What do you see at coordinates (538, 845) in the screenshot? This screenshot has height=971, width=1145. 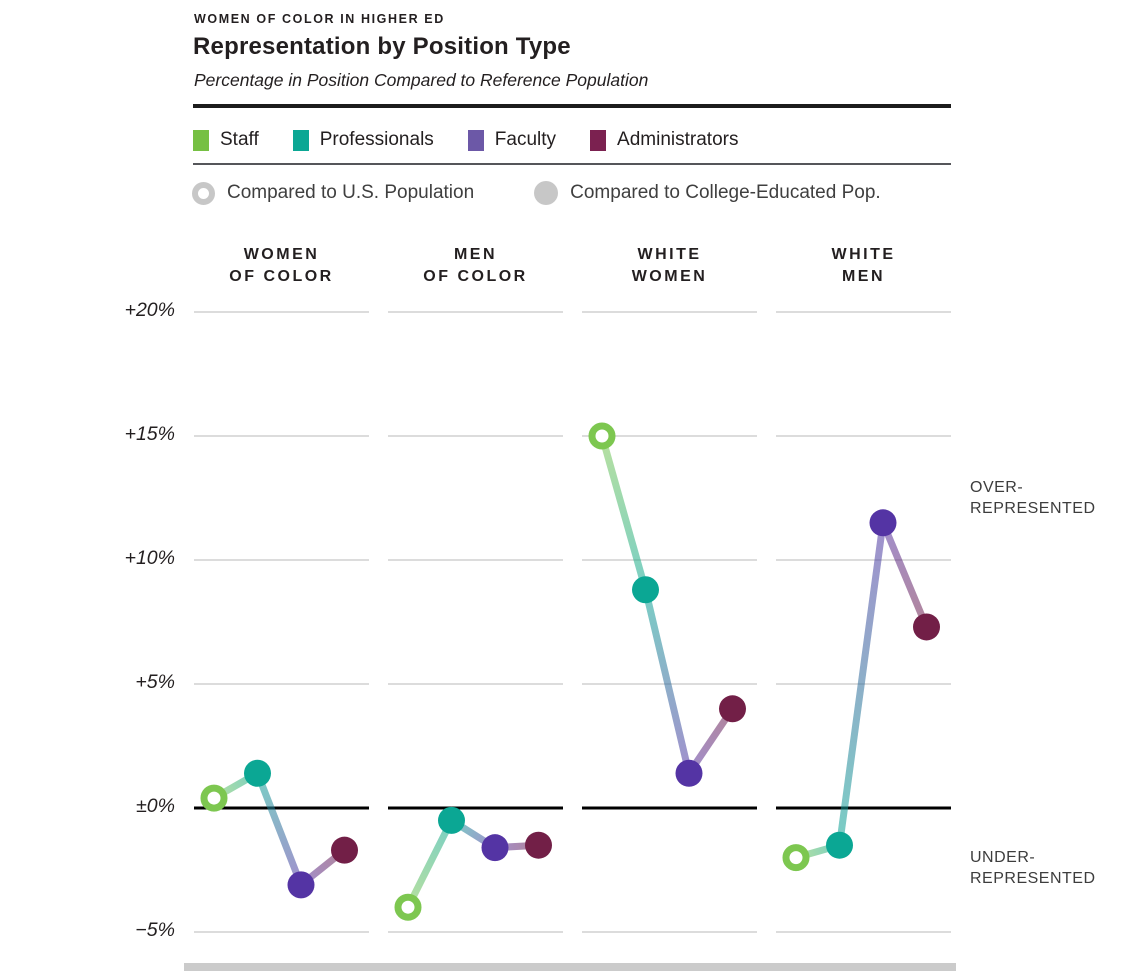 I see `dot-administrators-men-of-color` at bounding box center [538, 845].